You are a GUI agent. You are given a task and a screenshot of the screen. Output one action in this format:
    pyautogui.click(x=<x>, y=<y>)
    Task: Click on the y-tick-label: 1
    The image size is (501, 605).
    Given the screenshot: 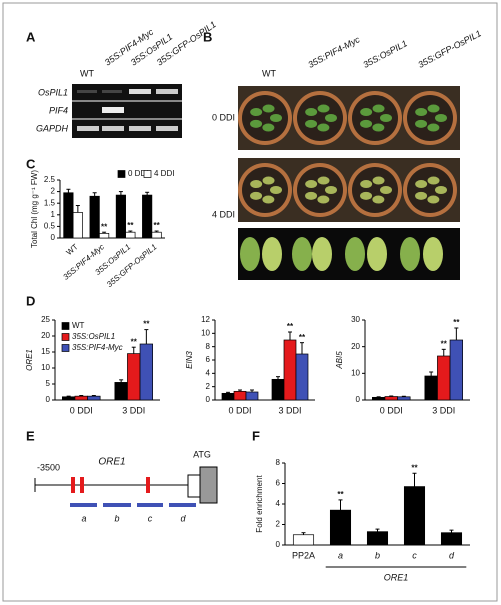 What is the action you would take?
    pyautogui.click(x=53, y=214)
    